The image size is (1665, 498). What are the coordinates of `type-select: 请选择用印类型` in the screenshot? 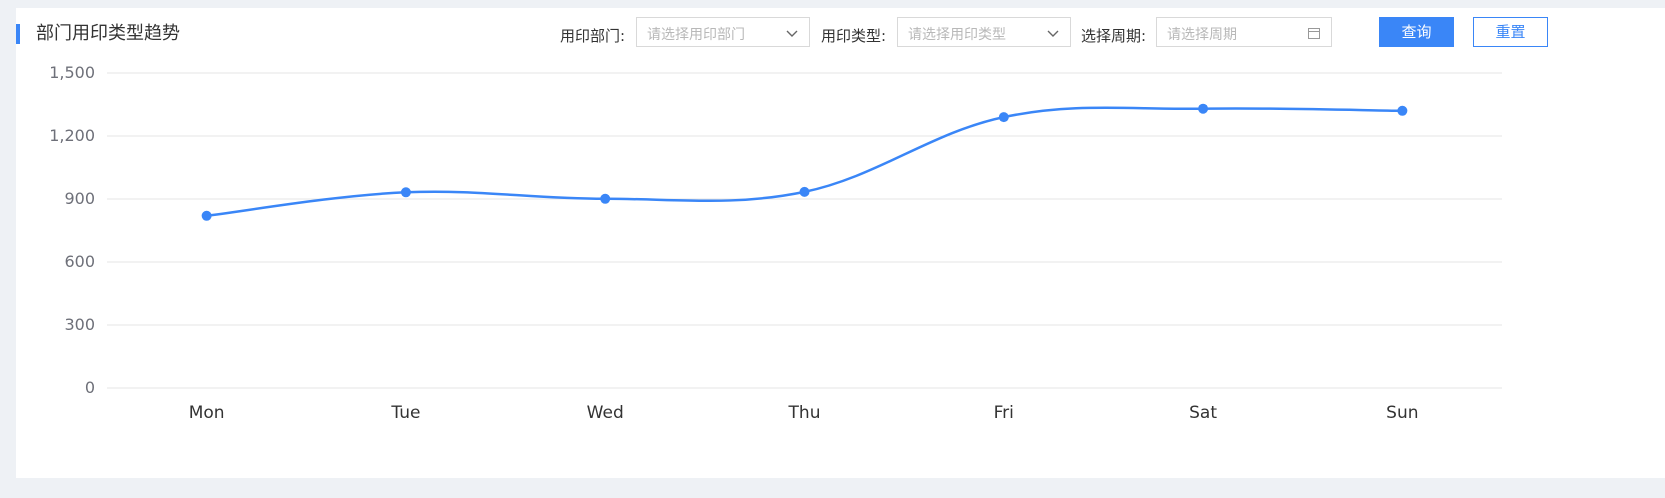 It's located at (984, 32).